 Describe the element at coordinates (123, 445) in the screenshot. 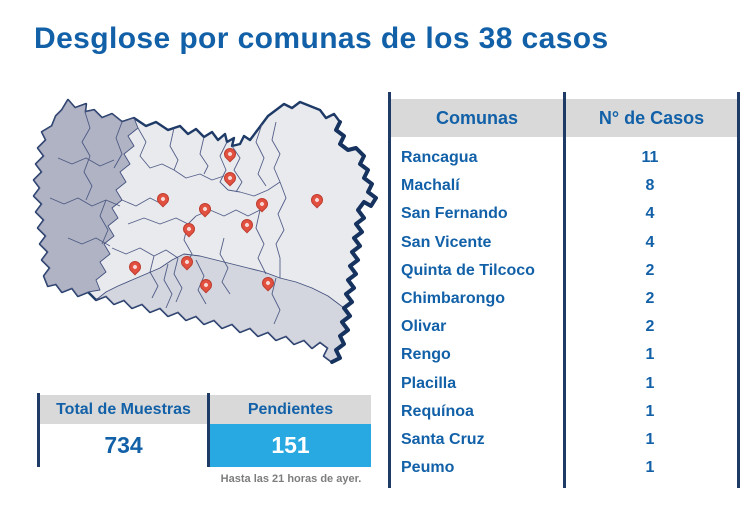

I see `total-muestras-value: 734` at that location.